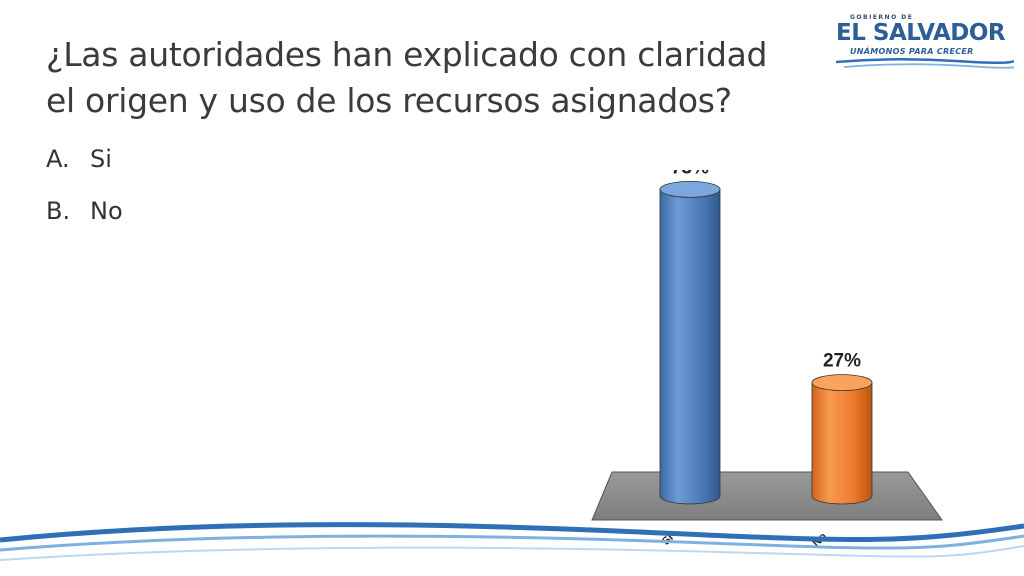 The width and height of the screenshot is (1024, 576). Describe the element at coordinates (921, 33) in the screenshot. I see `logo-main-text: EL SALVADOR` at that location.